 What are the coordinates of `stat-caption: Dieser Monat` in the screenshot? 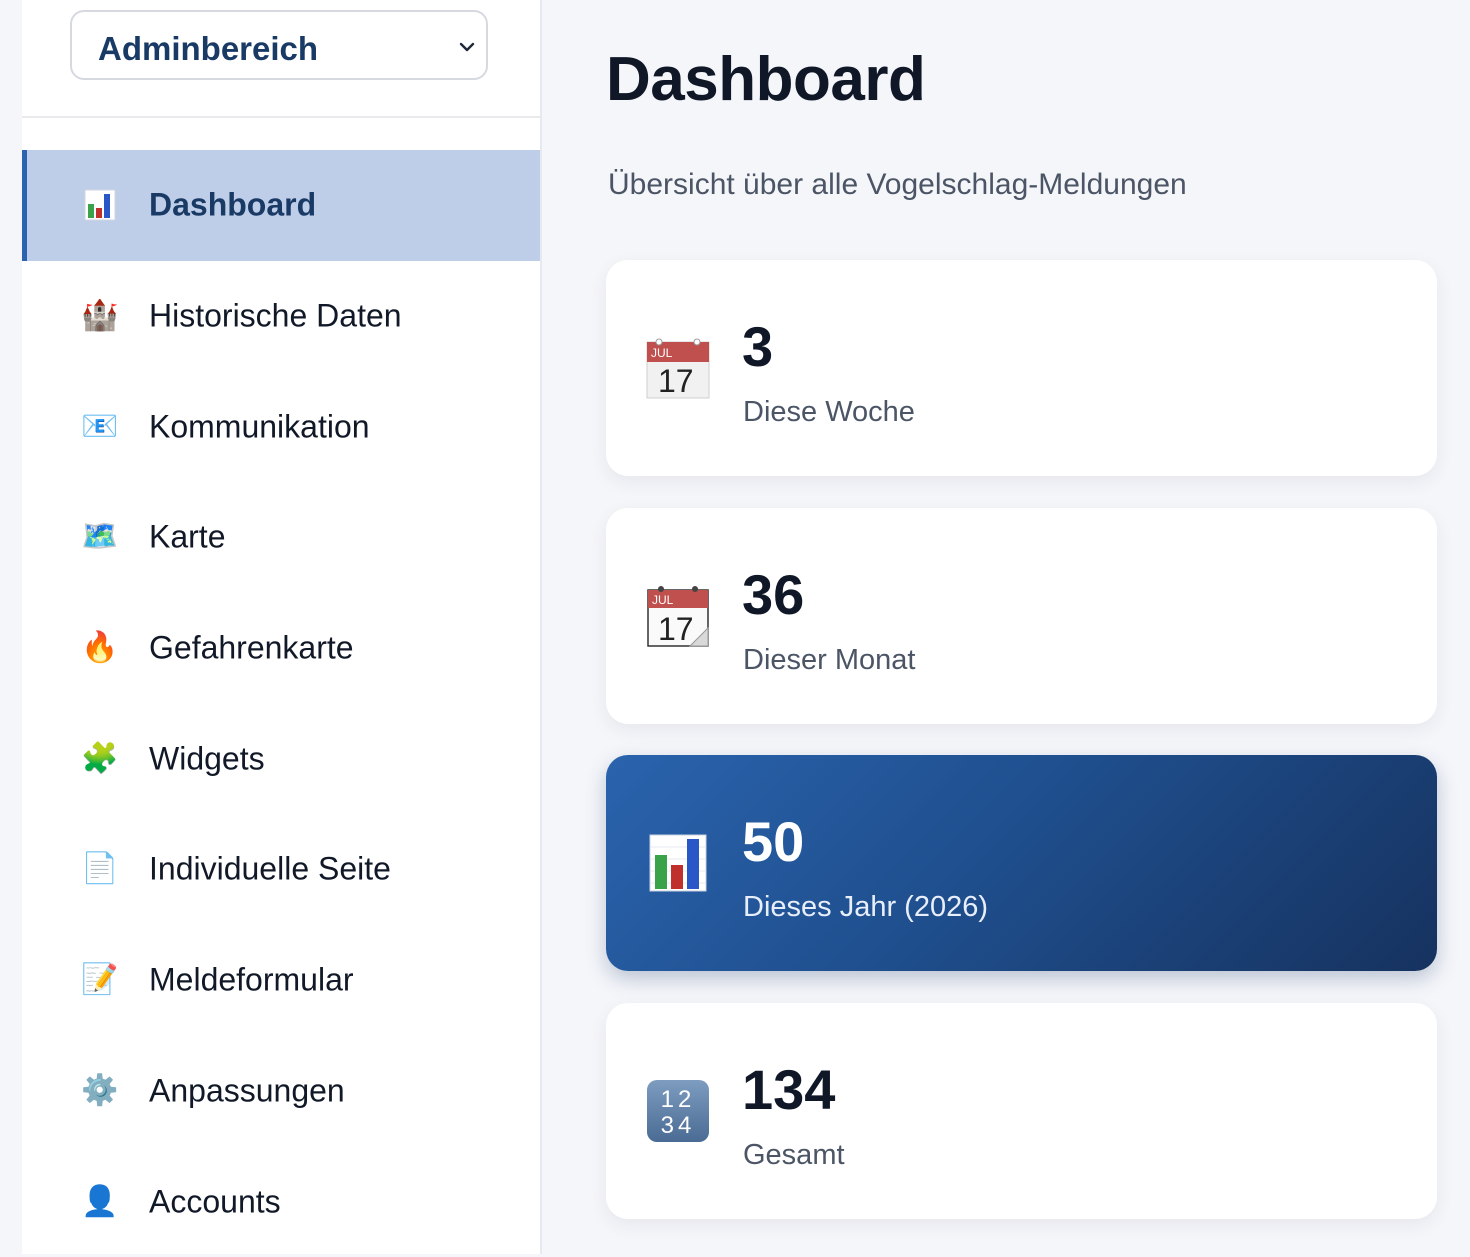 It's located at (829, 660).